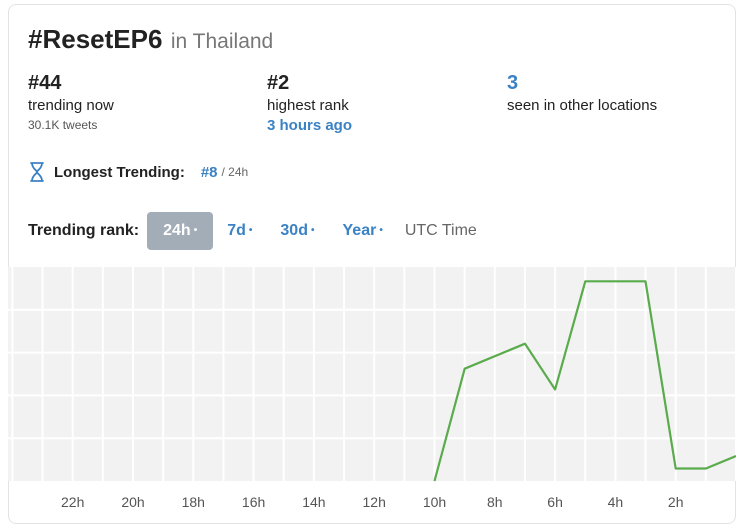 The image size is (743, 524). What do you see at coordinates (310, 125) in the screenshot?
I see `highest-rank-time-link: 3 hours ago` at bounding box center [310, 125].